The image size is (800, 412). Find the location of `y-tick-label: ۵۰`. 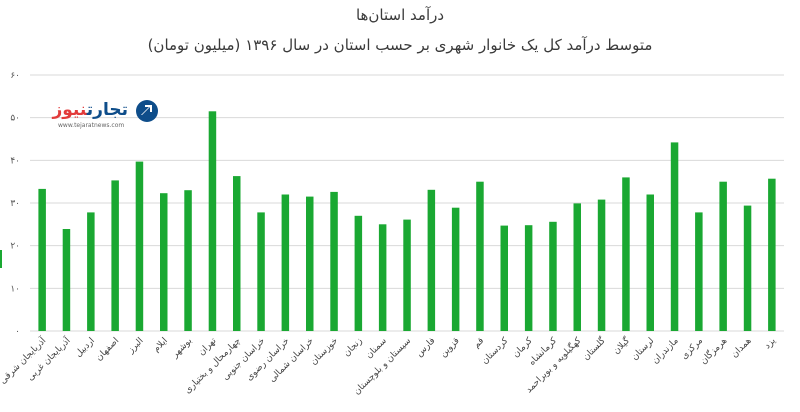

y-tick-label: ۵۰ is located at coordinates (15, 119).